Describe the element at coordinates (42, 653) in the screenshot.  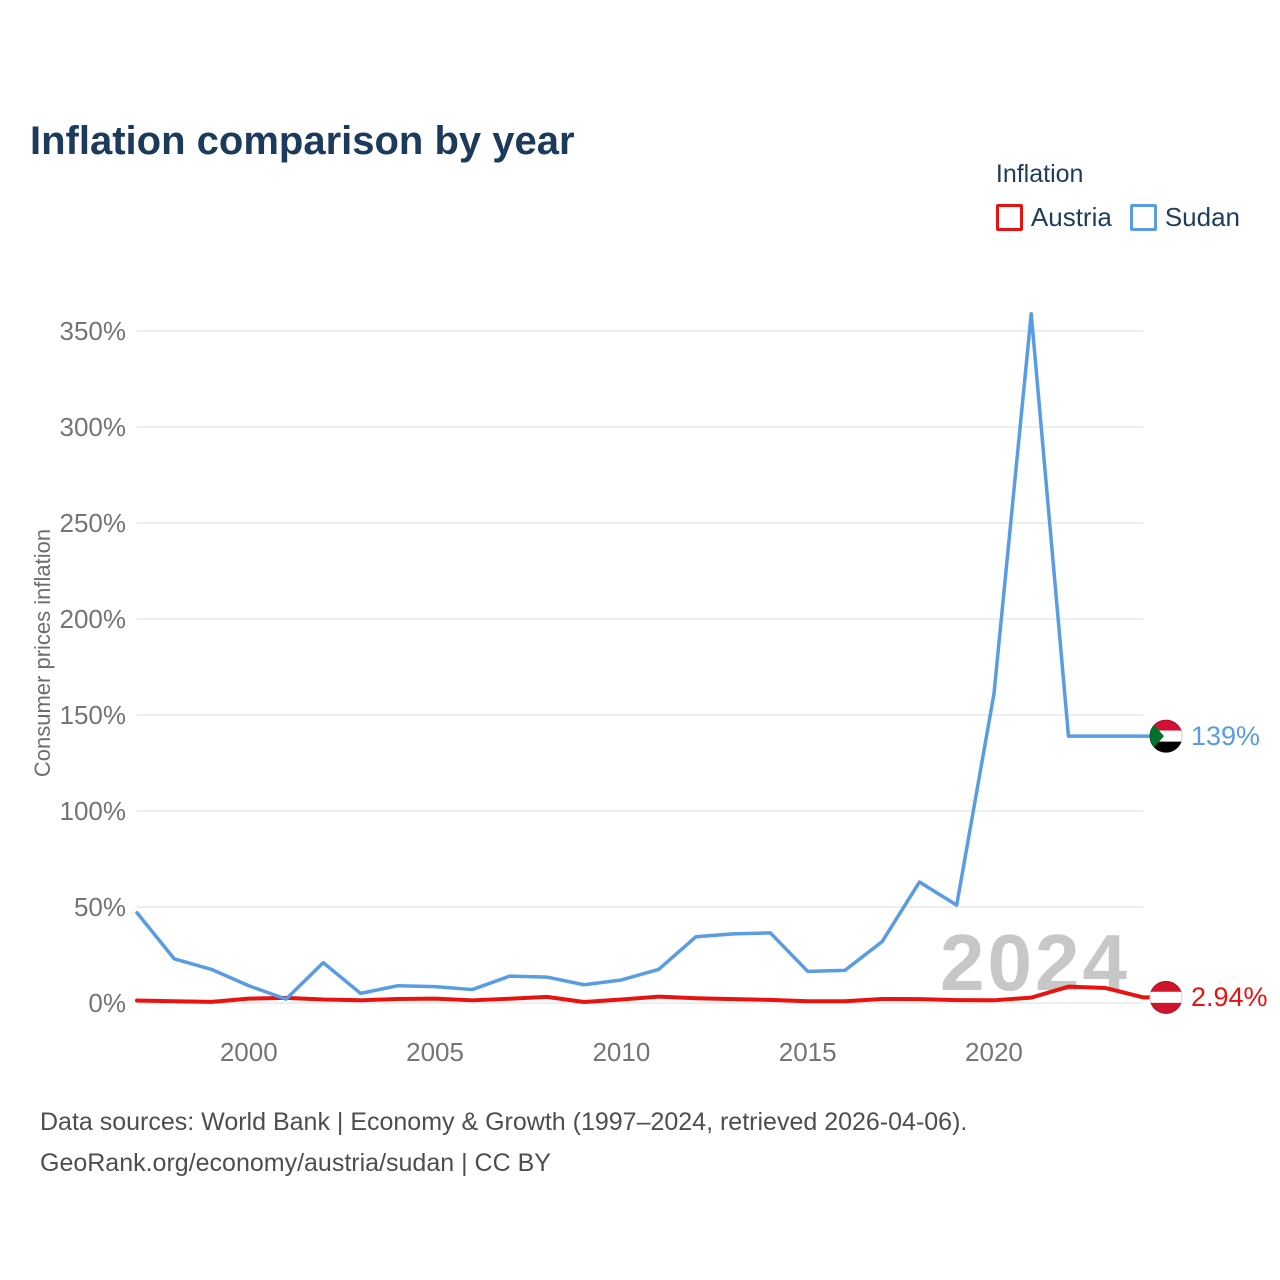
I see `y-axis-title: Consumer prices inflation` at that location.